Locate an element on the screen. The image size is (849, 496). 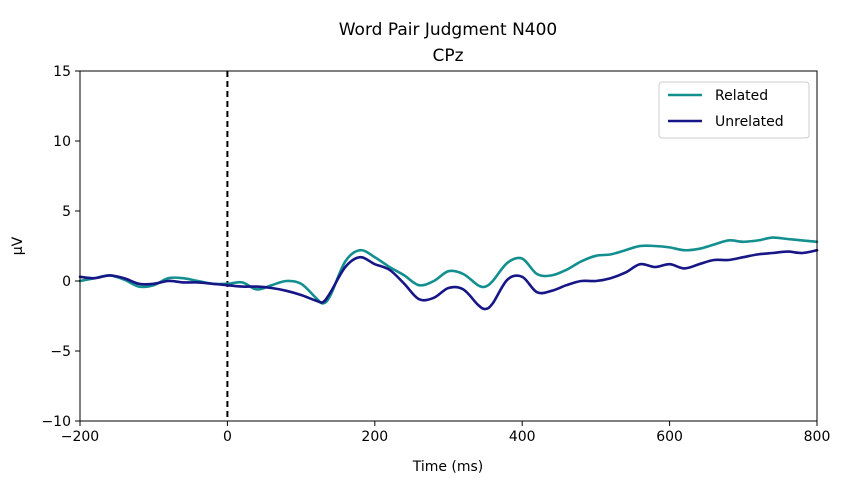
legend-label-related: Related is located at coordinates (741, 96).